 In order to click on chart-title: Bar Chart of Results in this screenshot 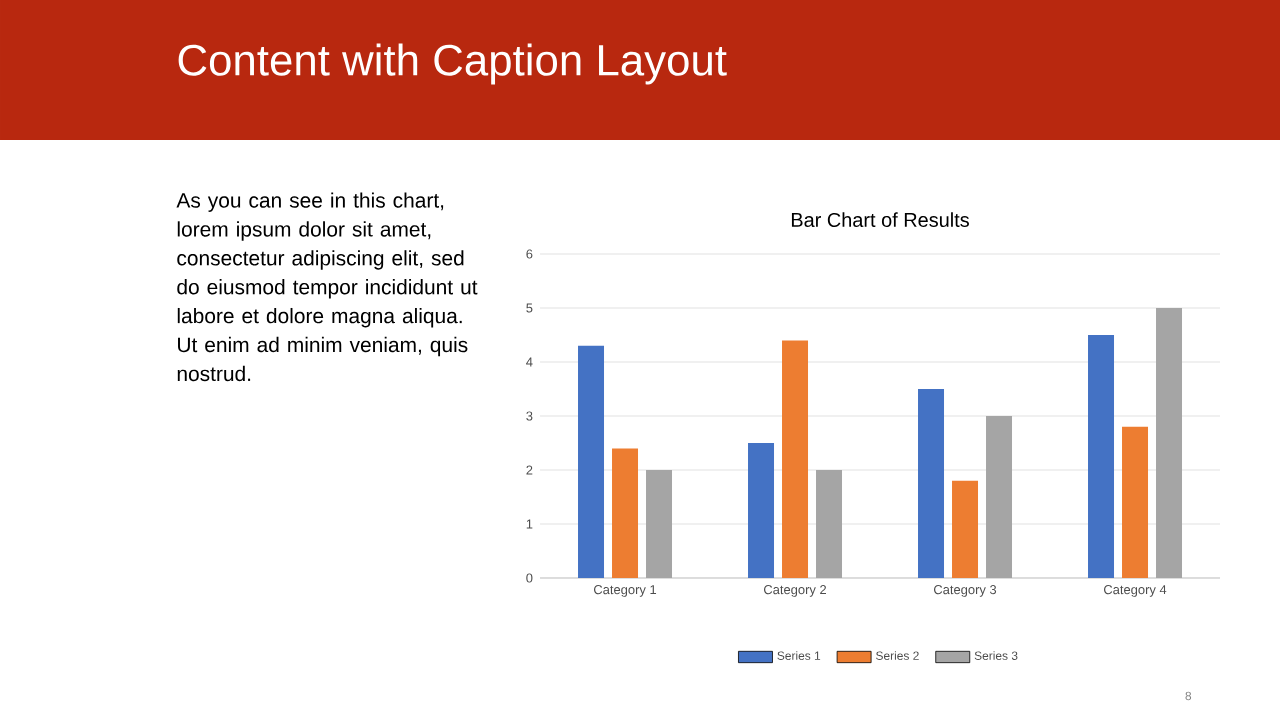, I will do `click(880, 219)`.